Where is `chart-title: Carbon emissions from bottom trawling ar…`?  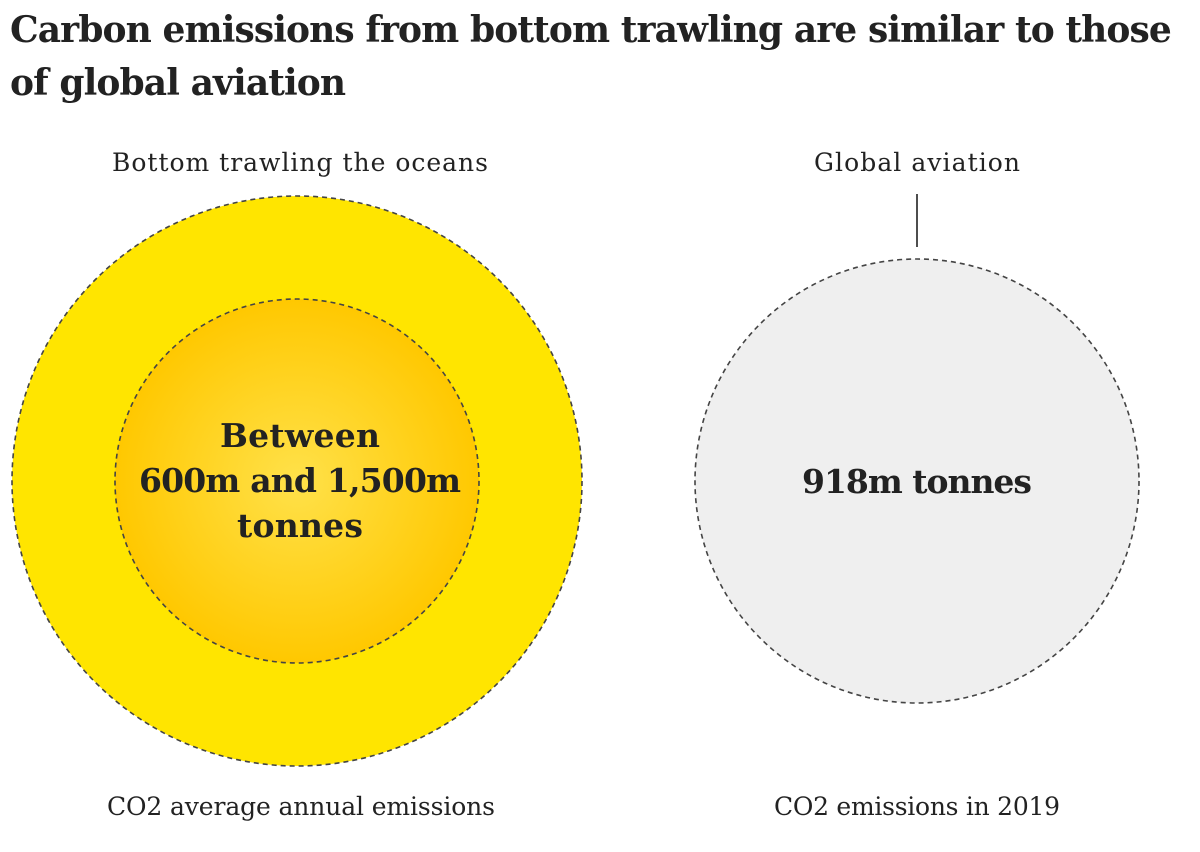 chart-title: Carbon emissions from bottom trawling ar… is located at coordinates (591, 56).